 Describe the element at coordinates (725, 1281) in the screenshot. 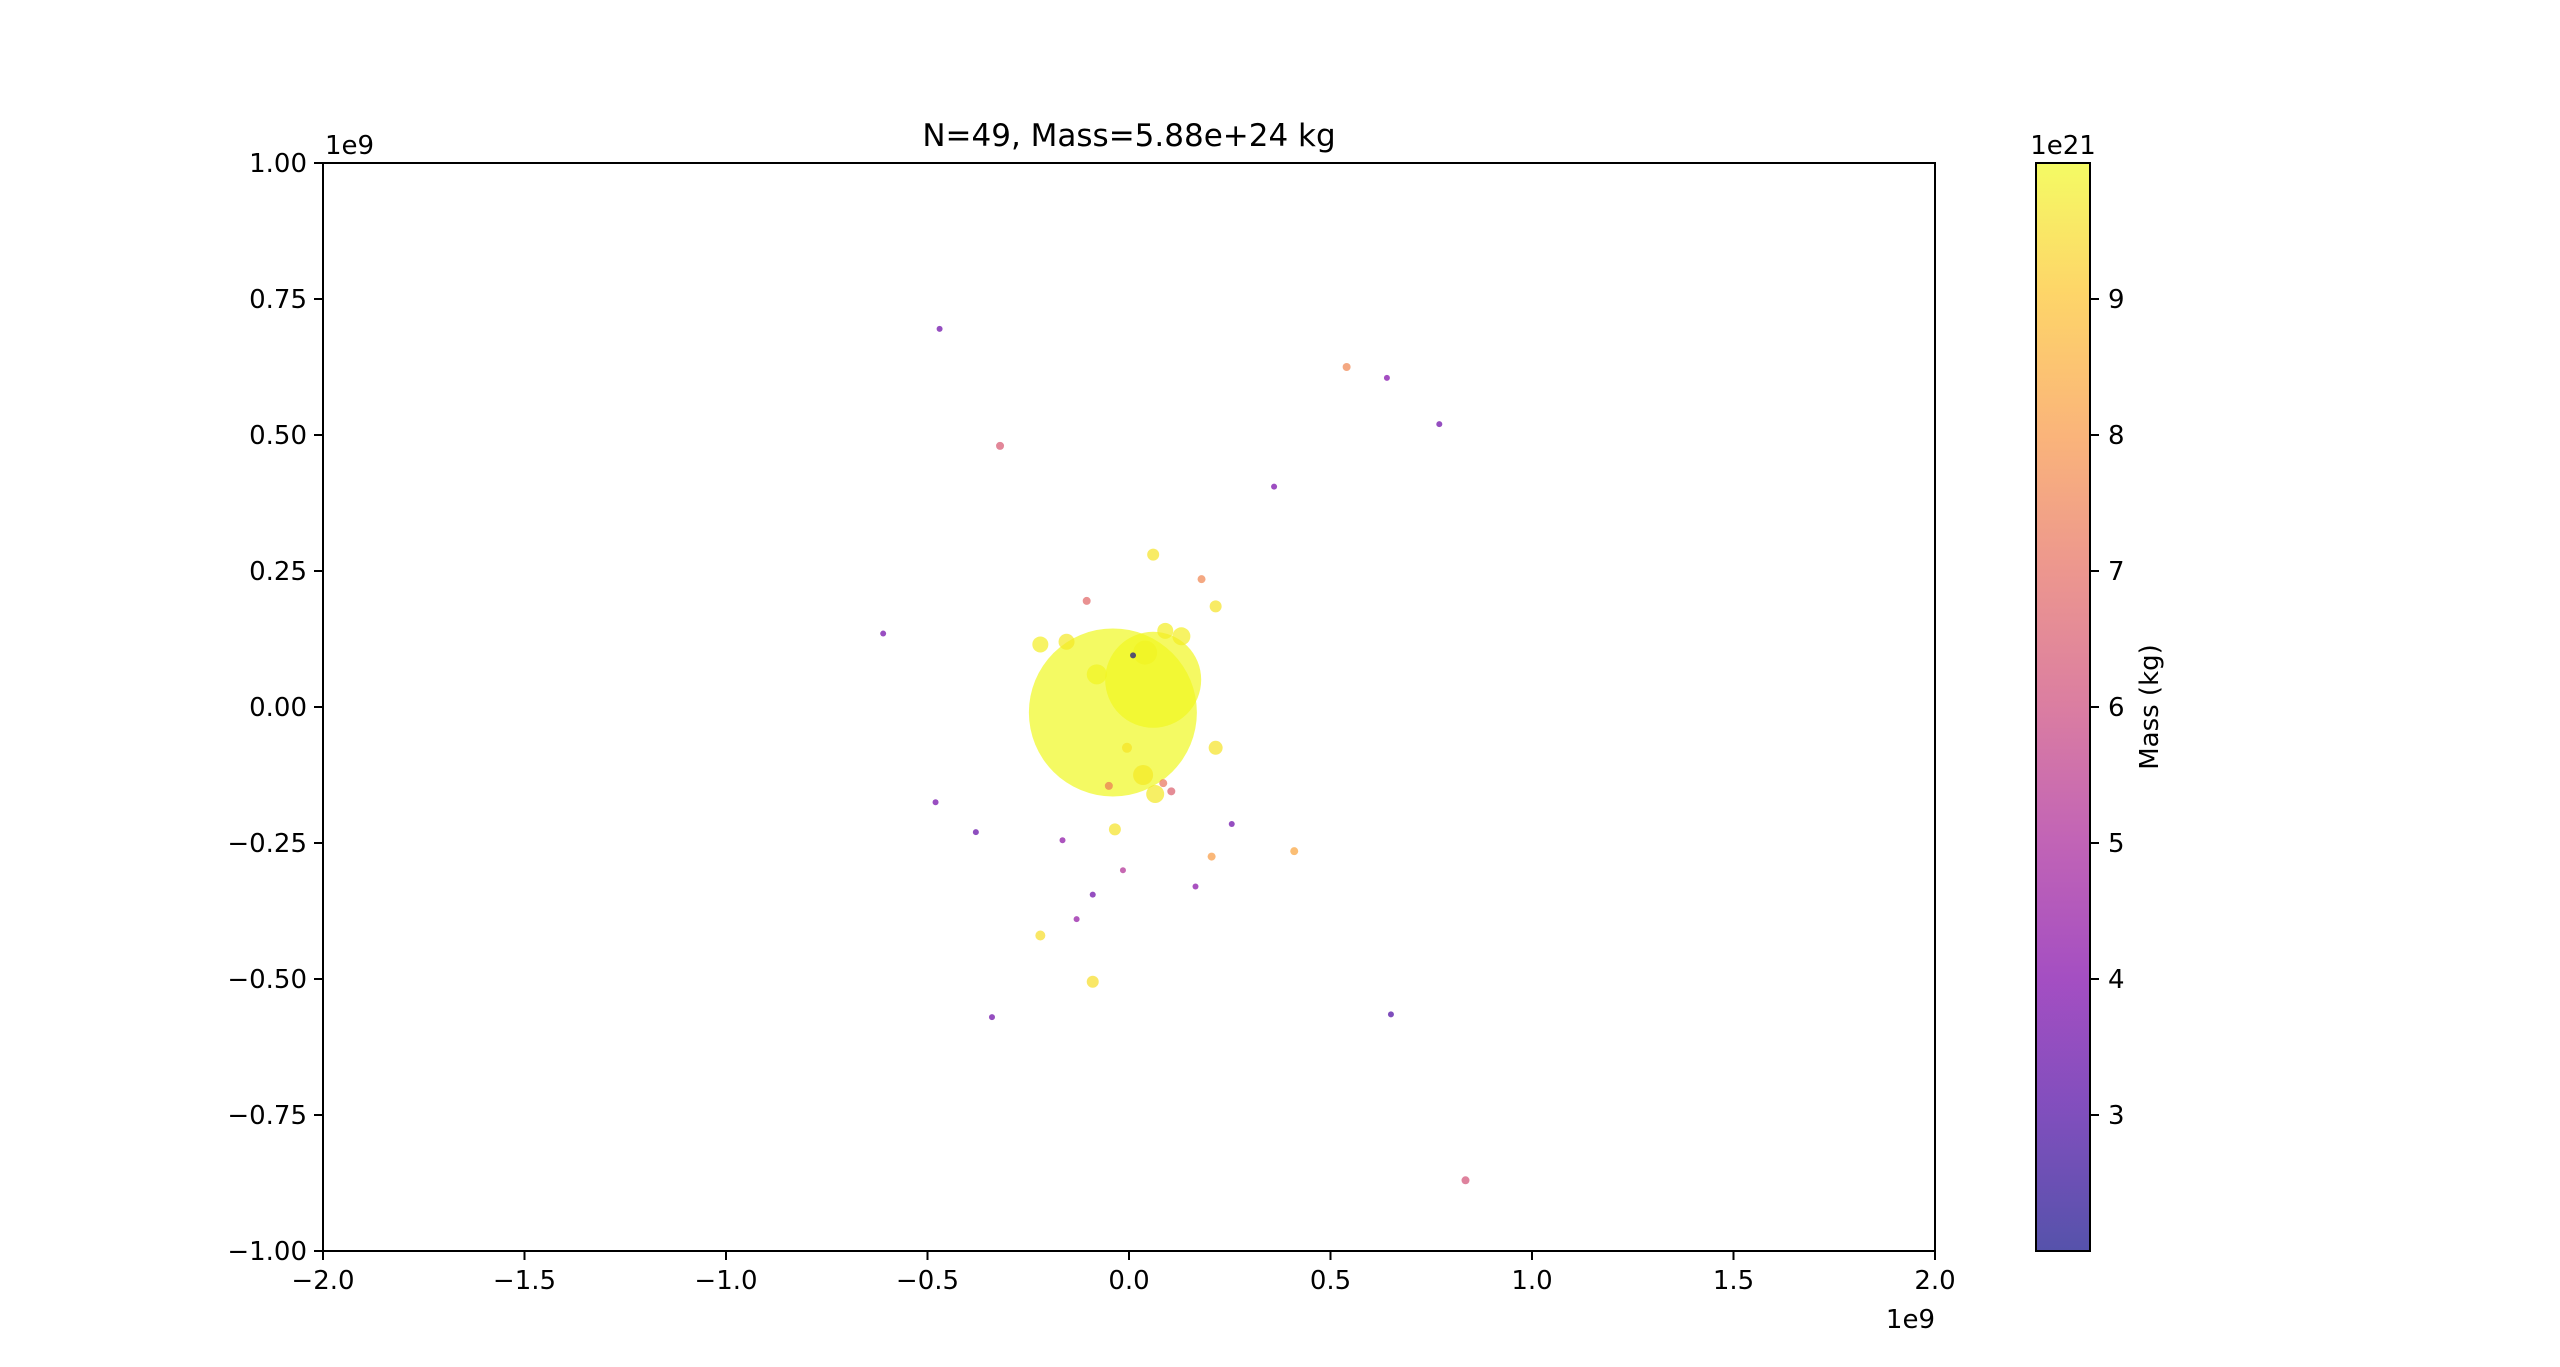

I see `x-tick-label: −1.0` at that location.